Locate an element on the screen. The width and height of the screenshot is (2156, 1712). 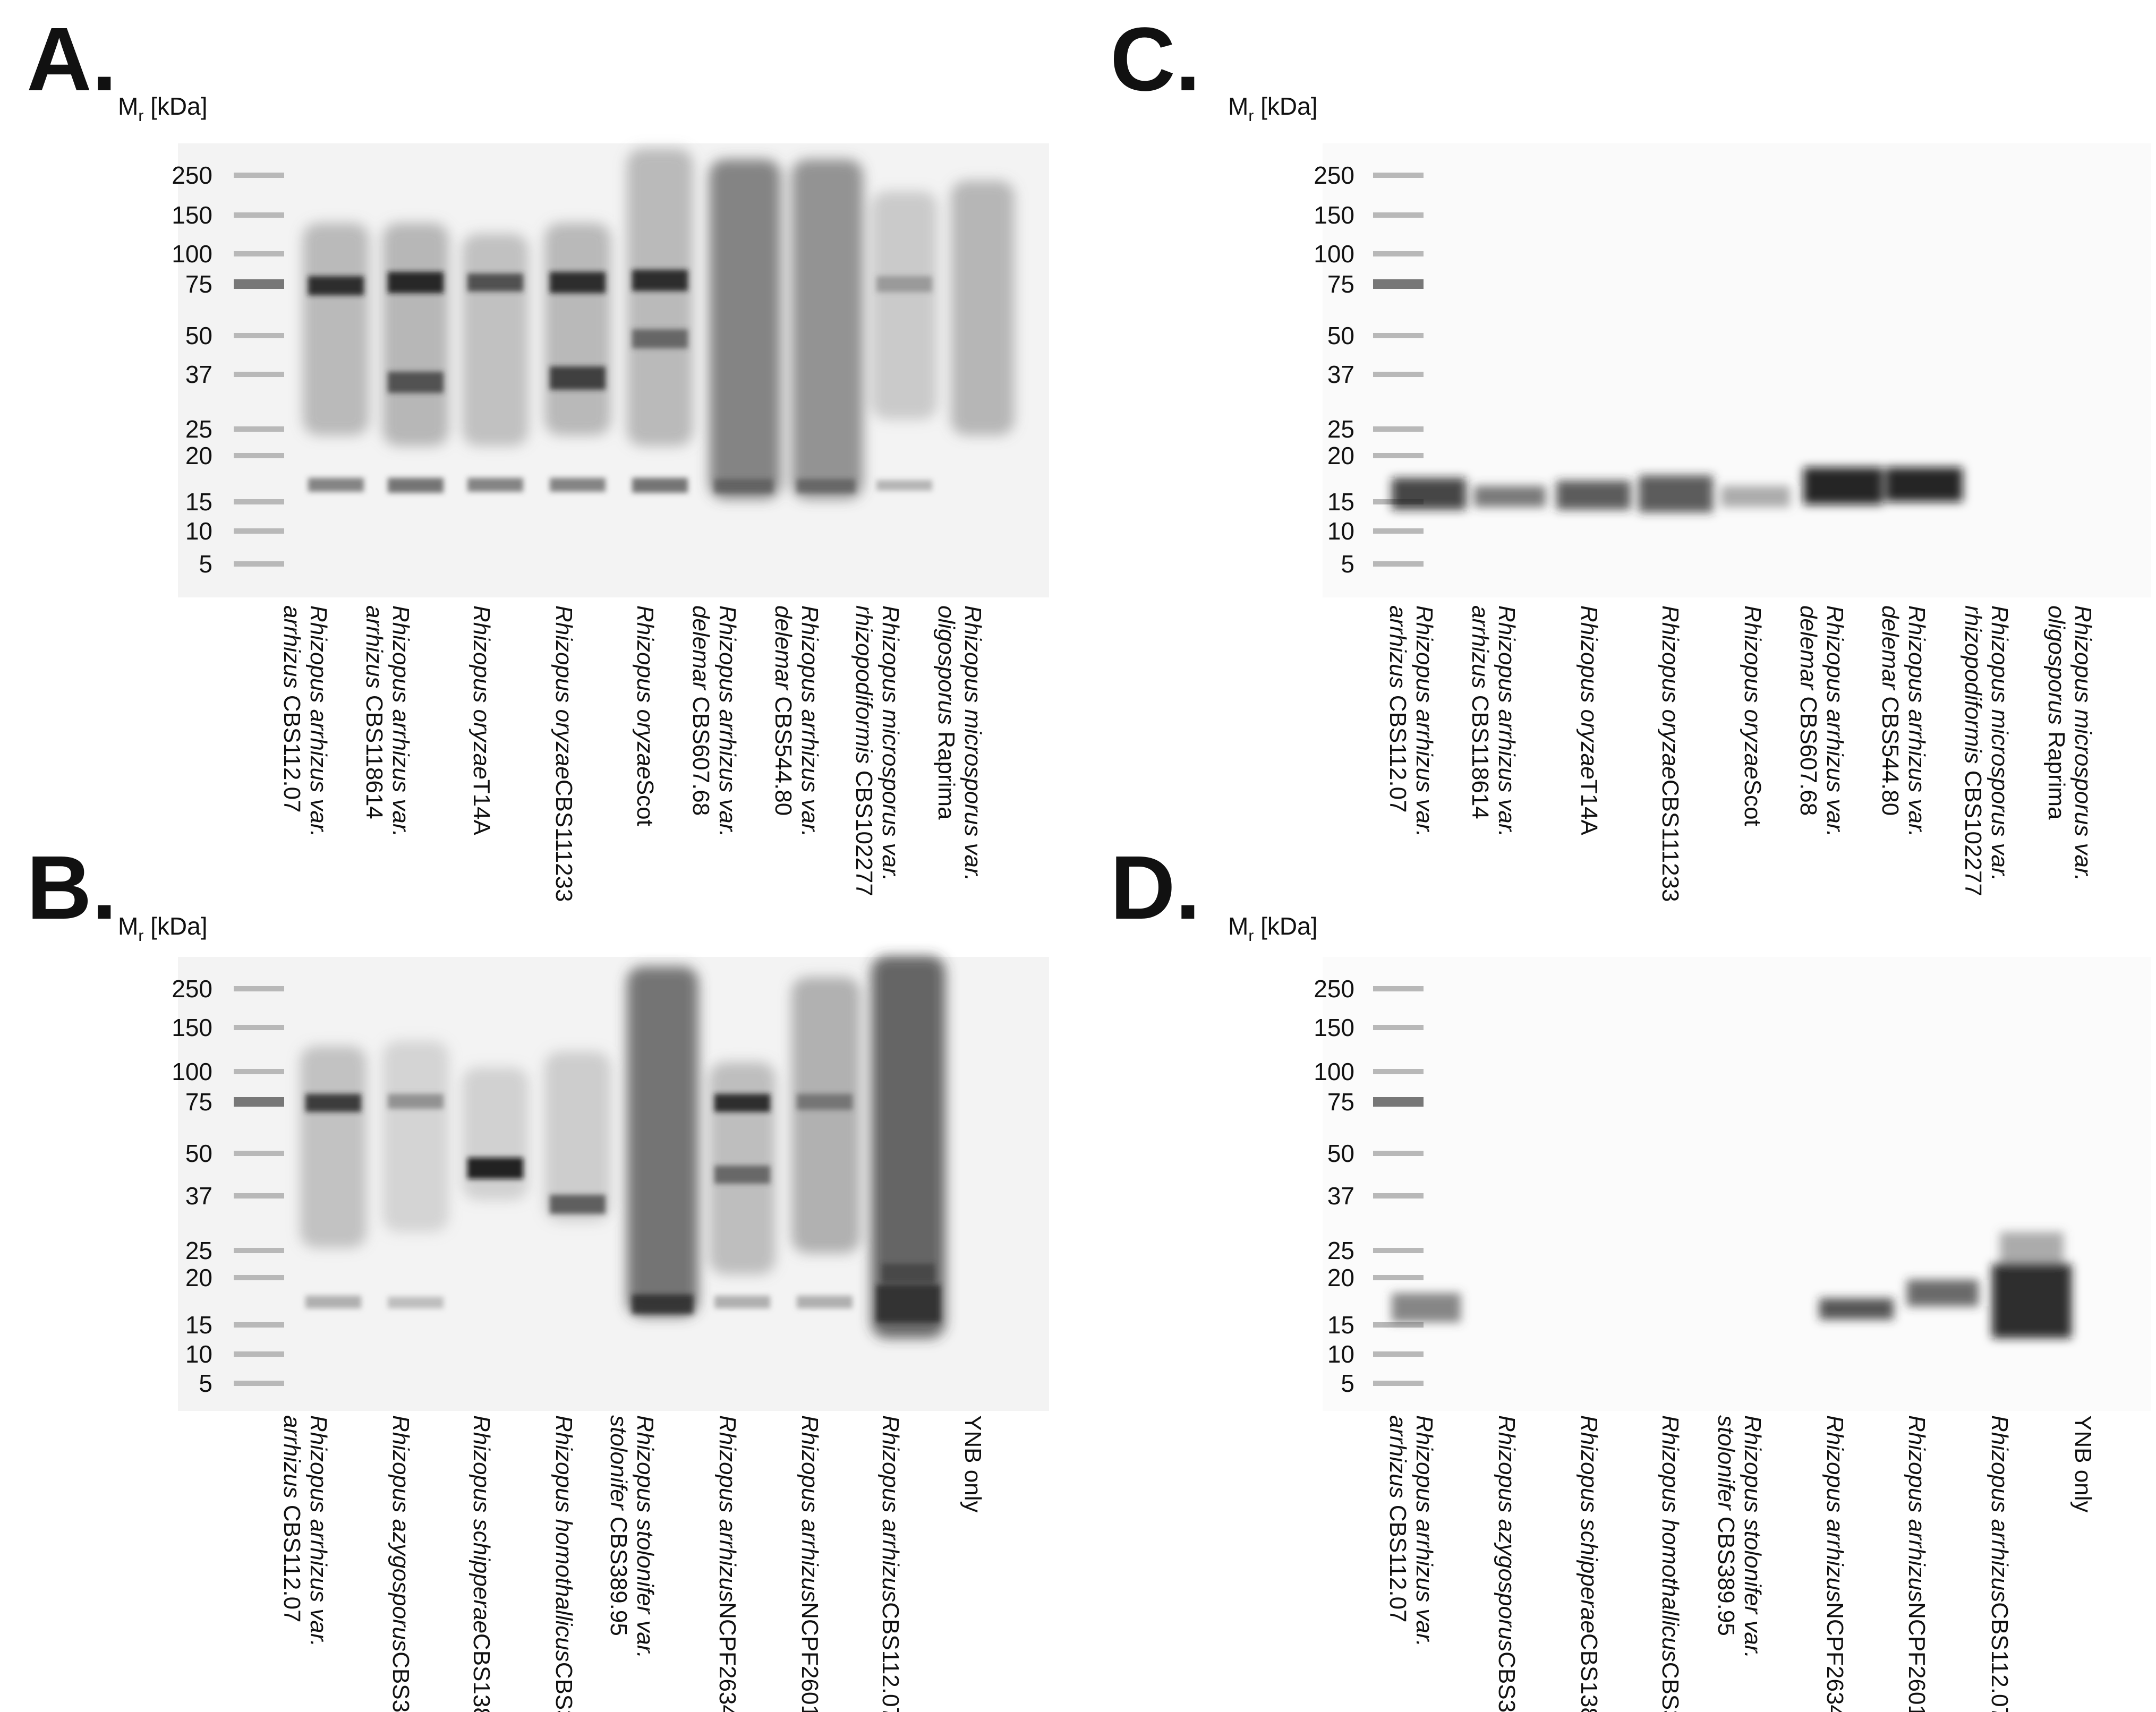
panel-letter: D. is located at coordinates (1155, 887).